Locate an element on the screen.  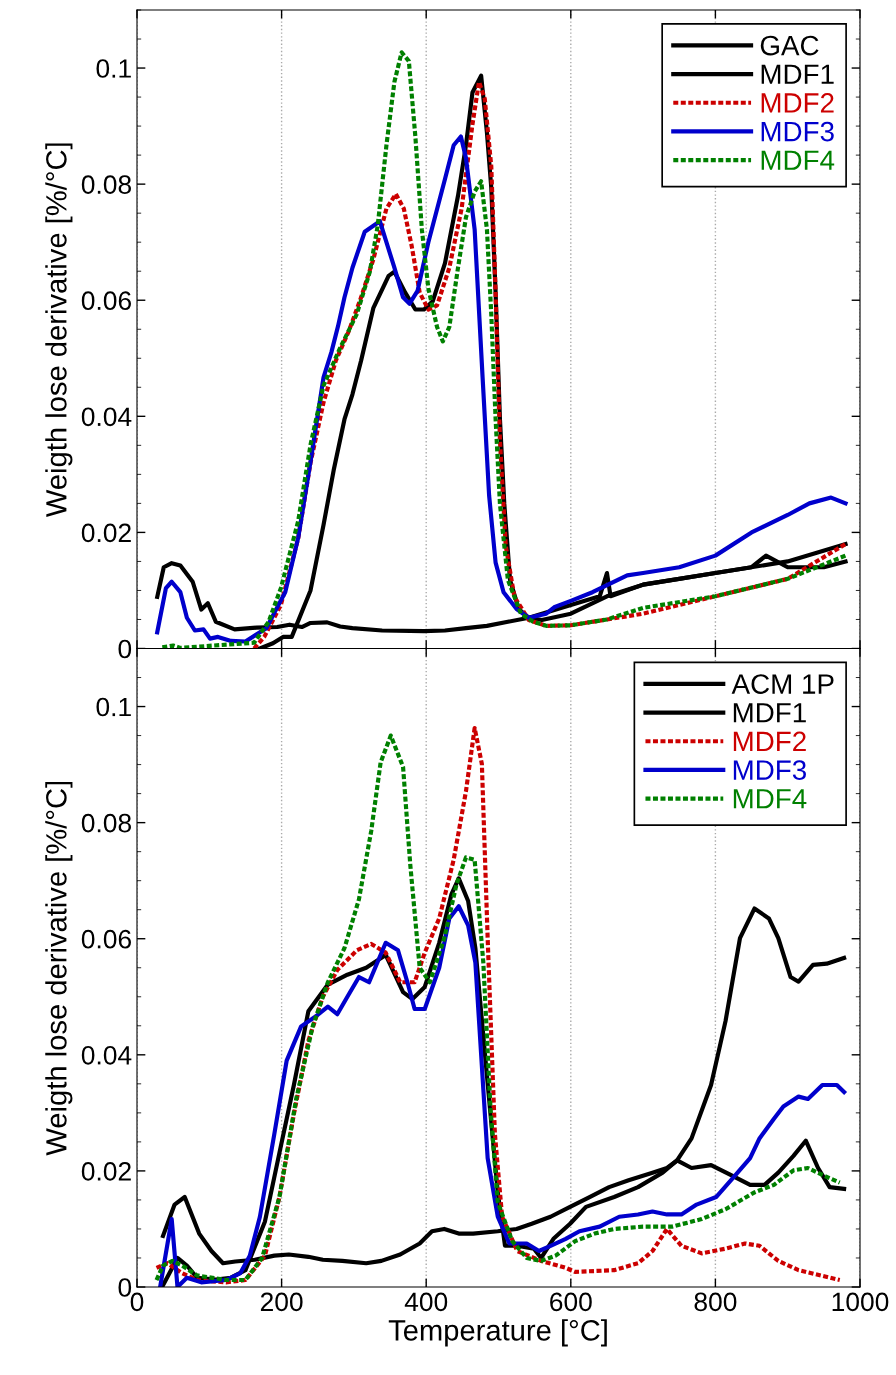
x-tick-label: 400 is located at coordinates (426, 1302).